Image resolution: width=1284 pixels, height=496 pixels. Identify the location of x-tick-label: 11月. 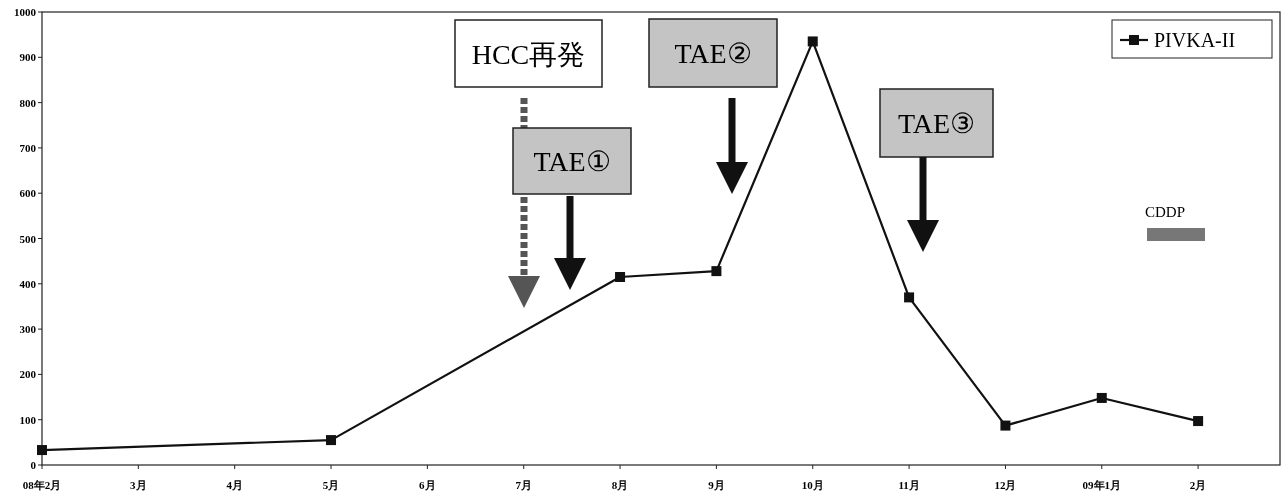
(909, 485).